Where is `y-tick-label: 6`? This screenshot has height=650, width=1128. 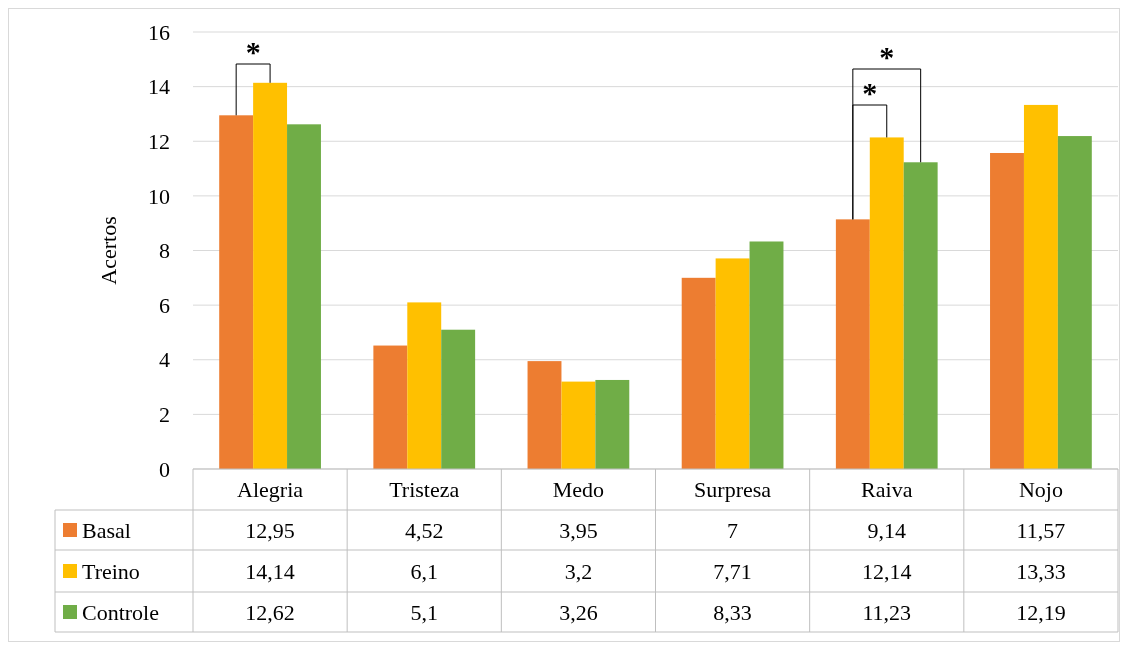 y-tick-label: 6 is located at coordinates (164, 305).